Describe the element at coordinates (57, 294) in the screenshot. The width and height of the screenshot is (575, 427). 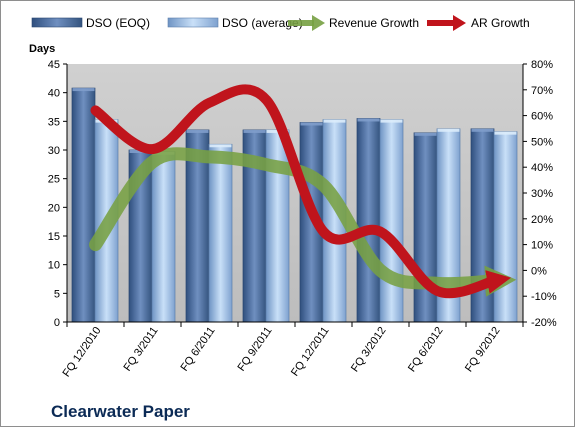
I see `y-tick-label-1: 5` at that location.